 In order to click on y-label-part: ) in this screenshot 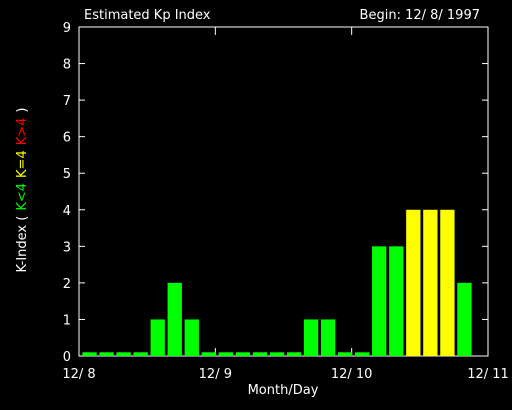, I will do `click(22, 109)`.